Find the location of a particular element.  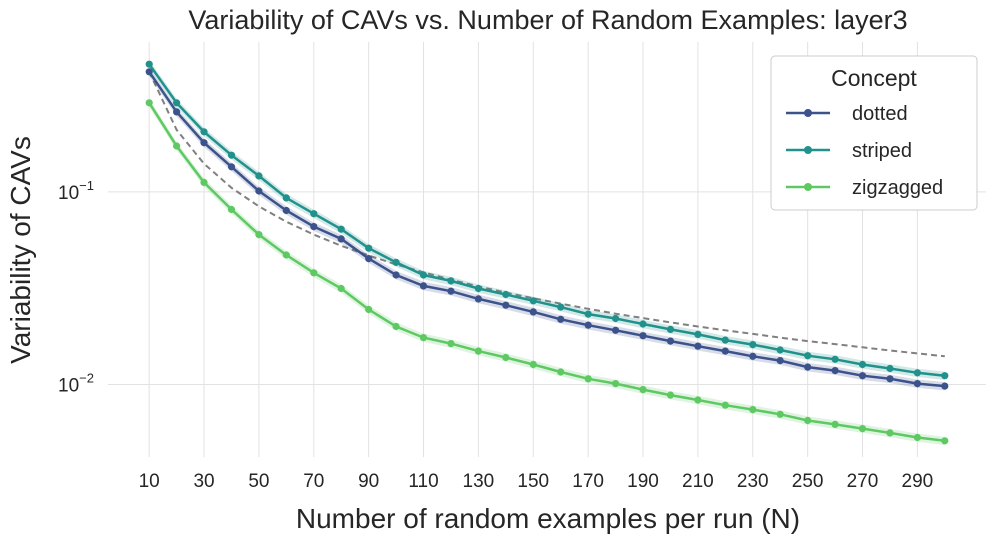

x-tick-label: 170 is located at coordinates (588, 481).